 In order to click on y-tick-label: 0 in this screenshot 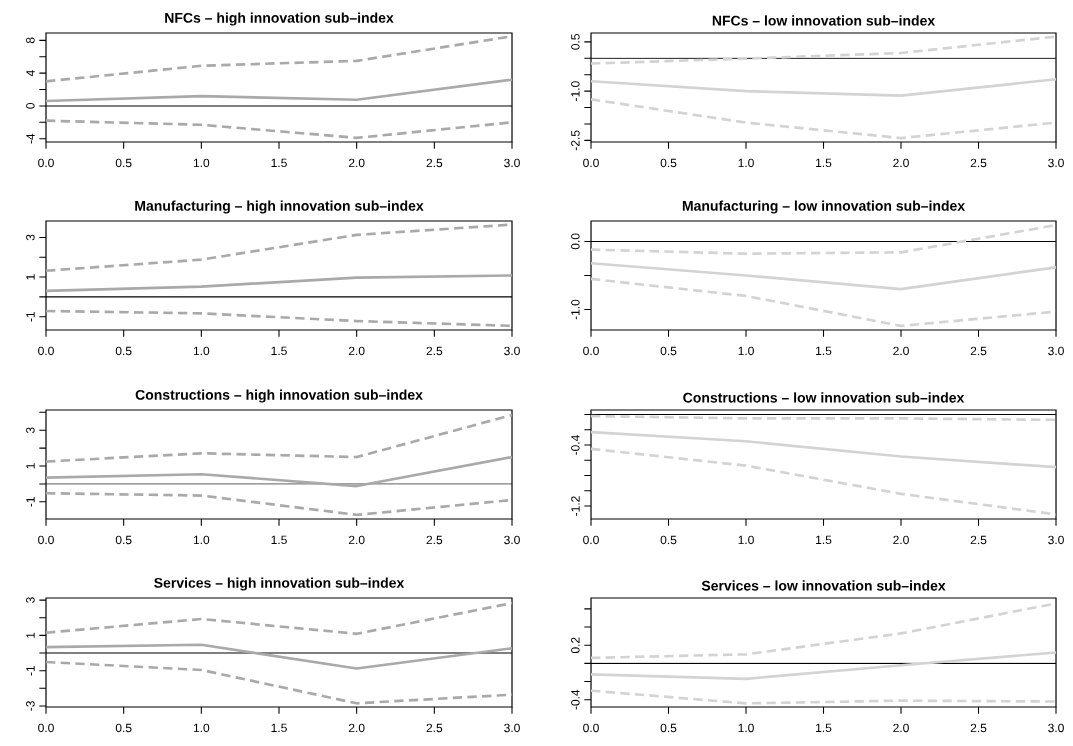, I will do `click(30, 106)`.